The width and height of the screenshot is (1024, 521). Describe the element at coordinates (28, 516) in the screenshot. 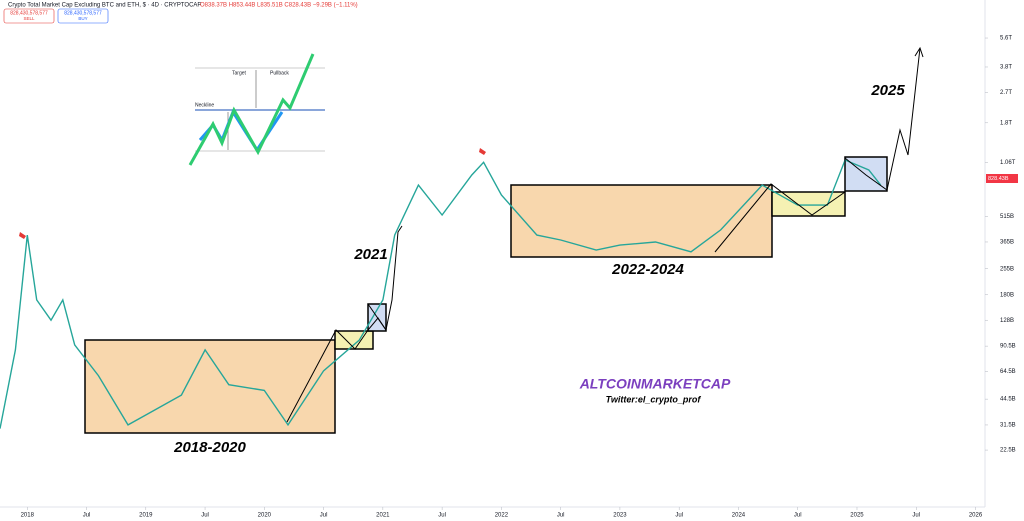

I see `x-tick-label: 2018` at that location.